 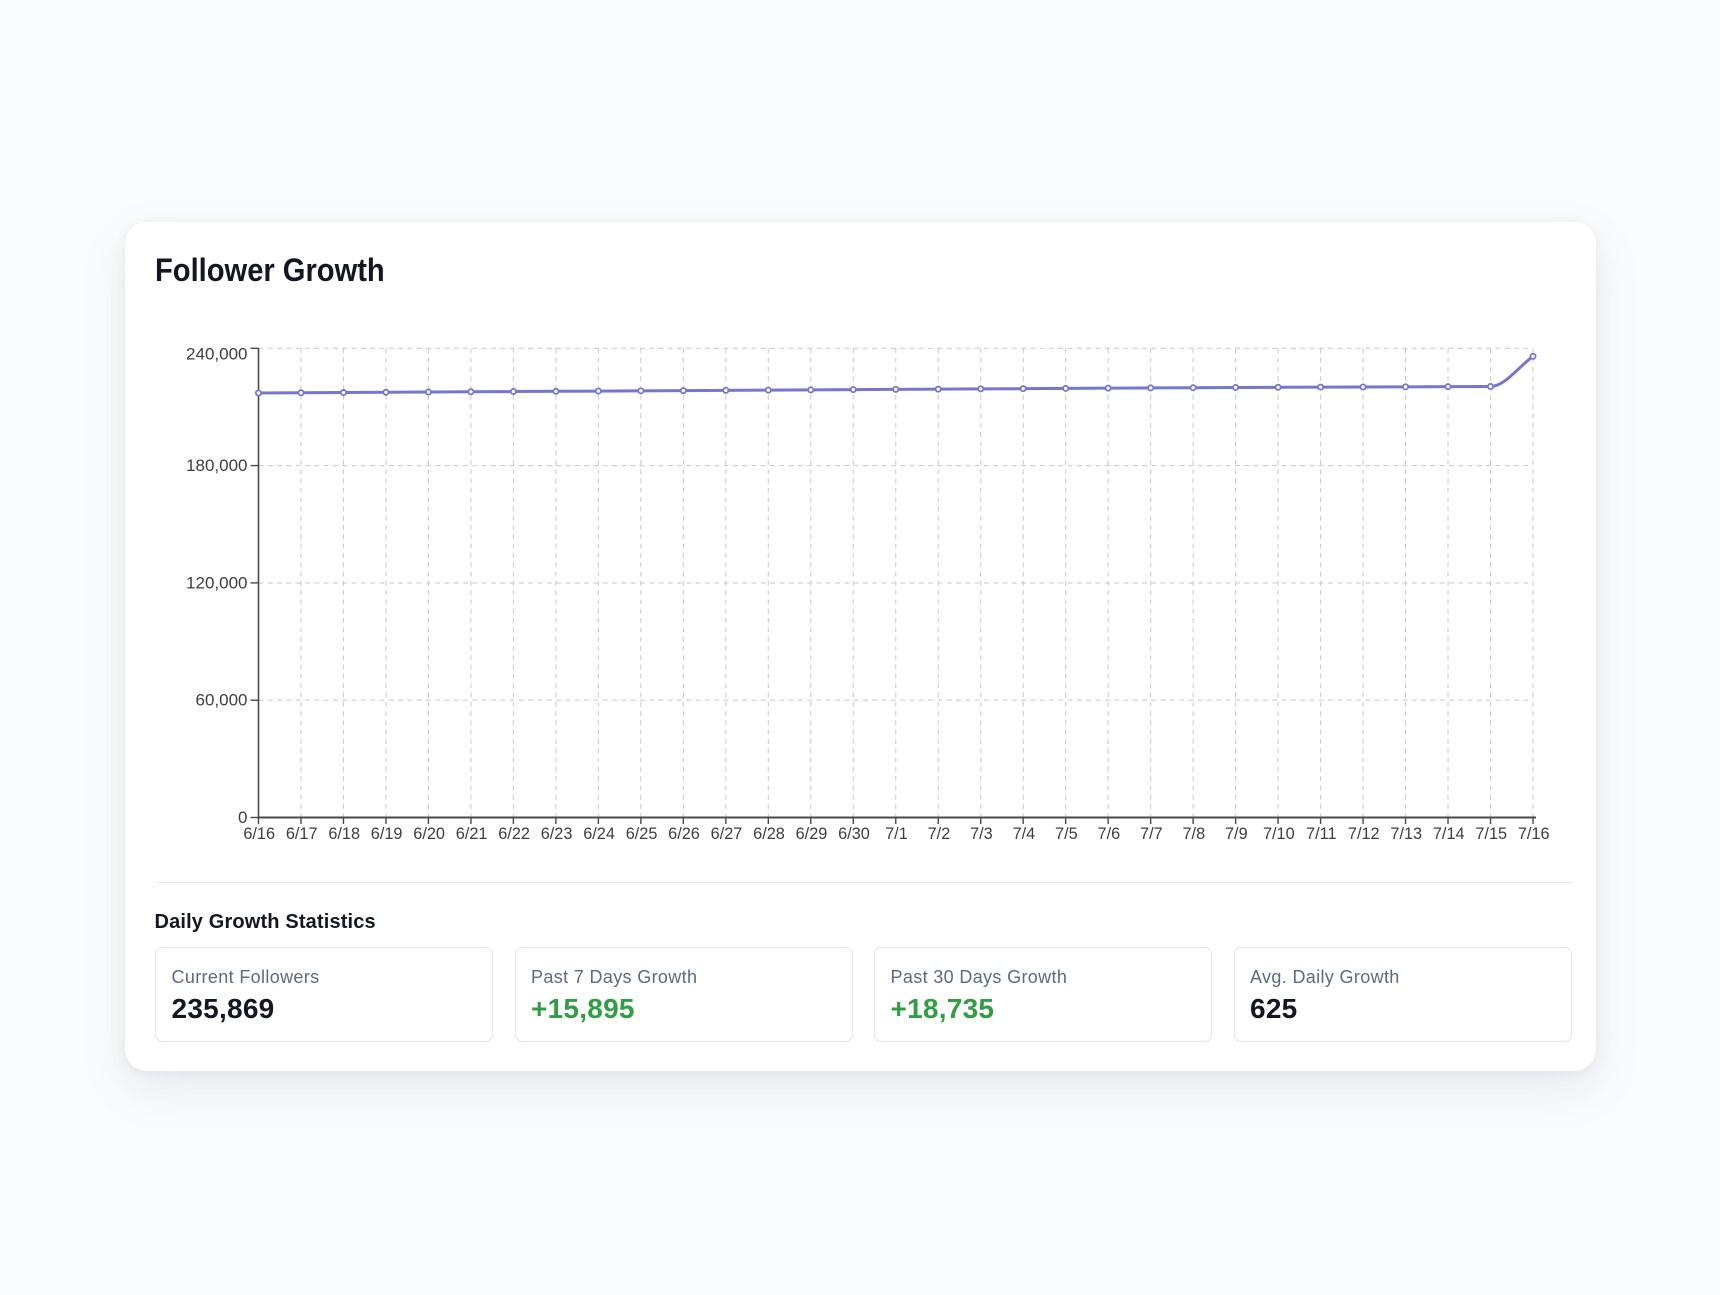 I want to click on svg-text: 180,000, so click(x=216, y=465).